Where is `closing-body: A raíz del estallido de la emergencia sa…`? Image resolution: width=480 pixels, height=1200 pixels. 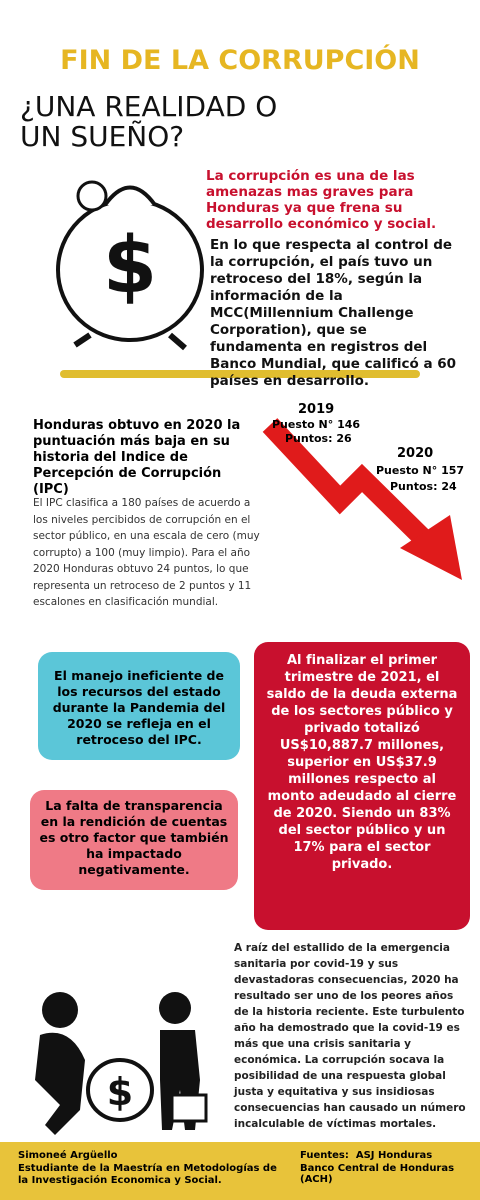 closing-body: A raíz del estallido de la emergencia sa… is located at coordinates (350, 1036).